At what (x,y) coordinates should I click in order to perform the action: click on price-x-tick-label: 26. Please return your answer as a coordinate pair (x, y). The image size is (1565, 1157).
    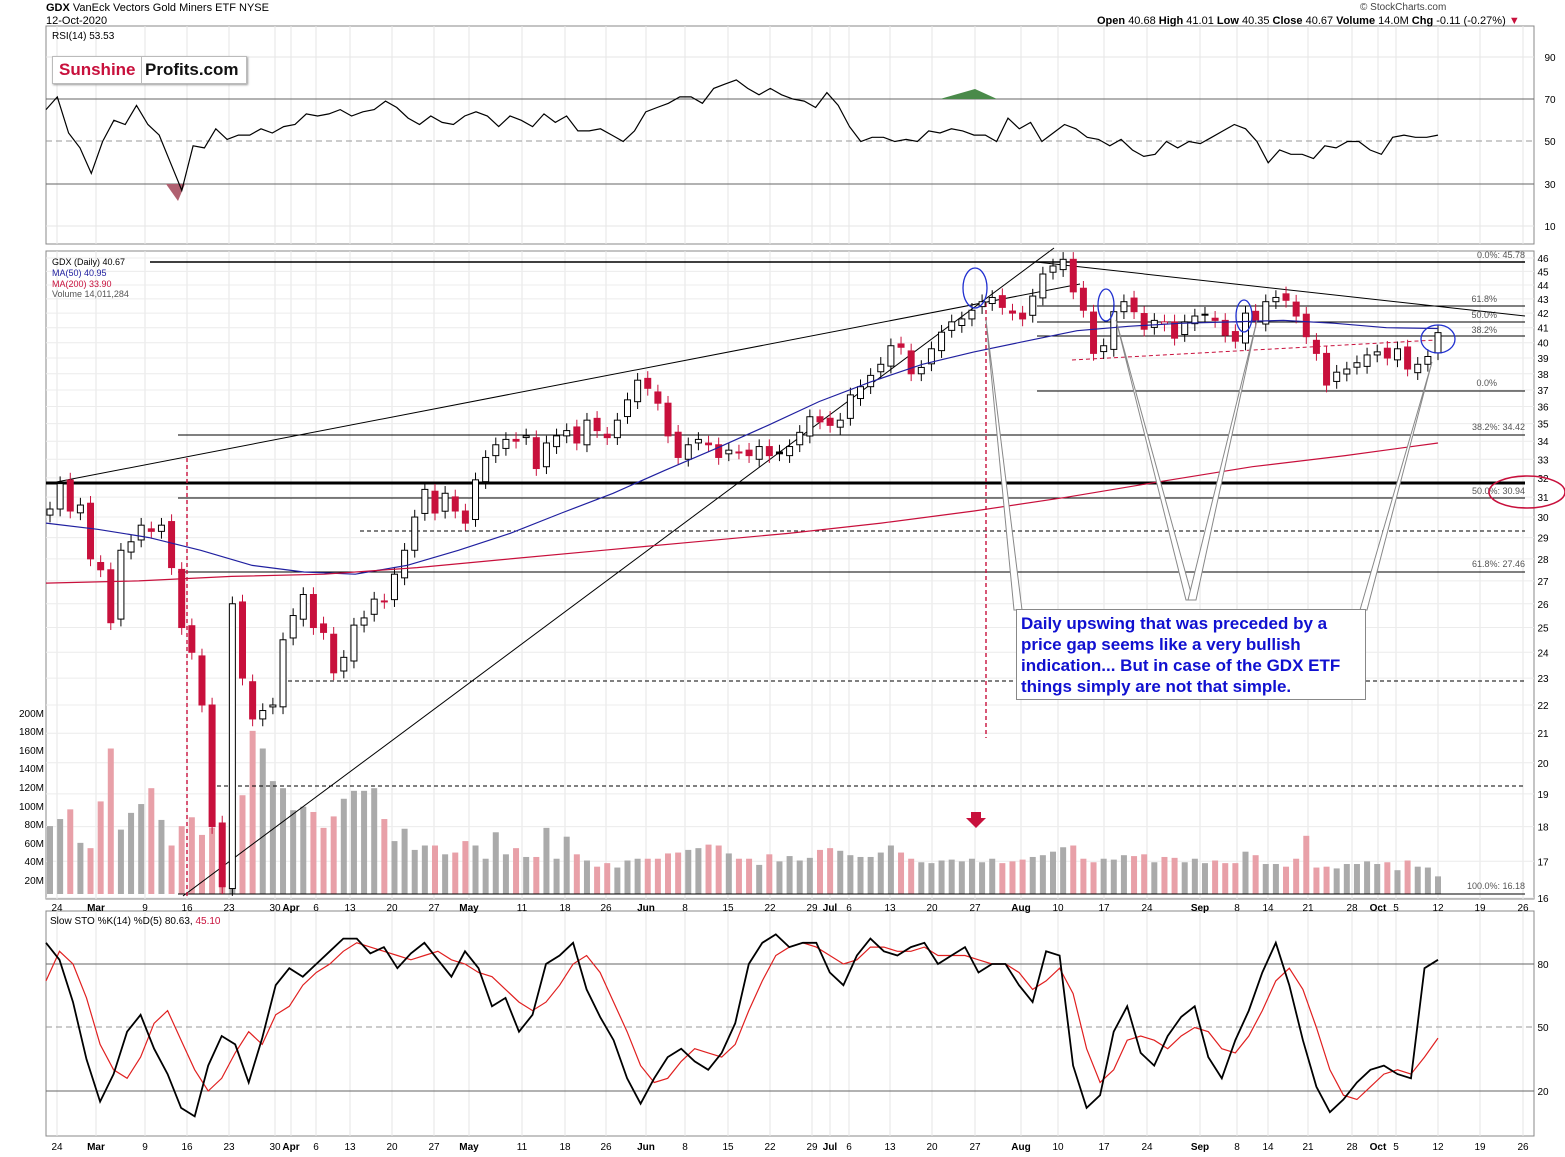
    Looking at the image, I should click on (1523, 908).